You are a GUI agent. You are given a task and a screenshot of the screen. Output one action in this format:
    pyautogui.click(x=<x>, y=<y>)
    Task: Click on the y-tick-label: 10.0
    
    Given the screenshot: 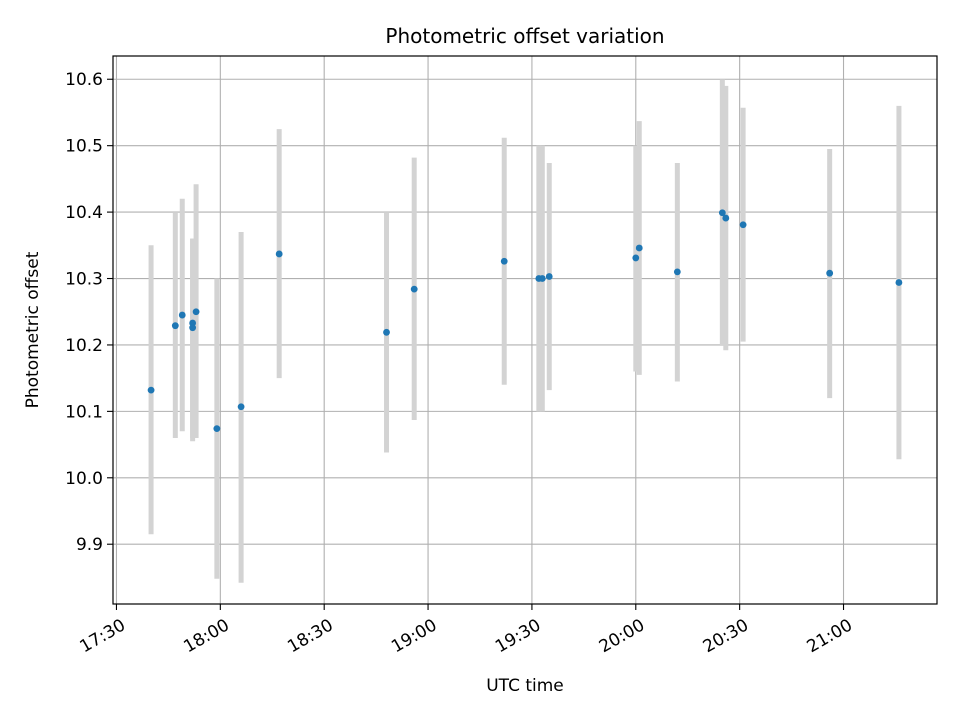 What is the action you would take?
    pyautogui.click(x=84, y=479)
    